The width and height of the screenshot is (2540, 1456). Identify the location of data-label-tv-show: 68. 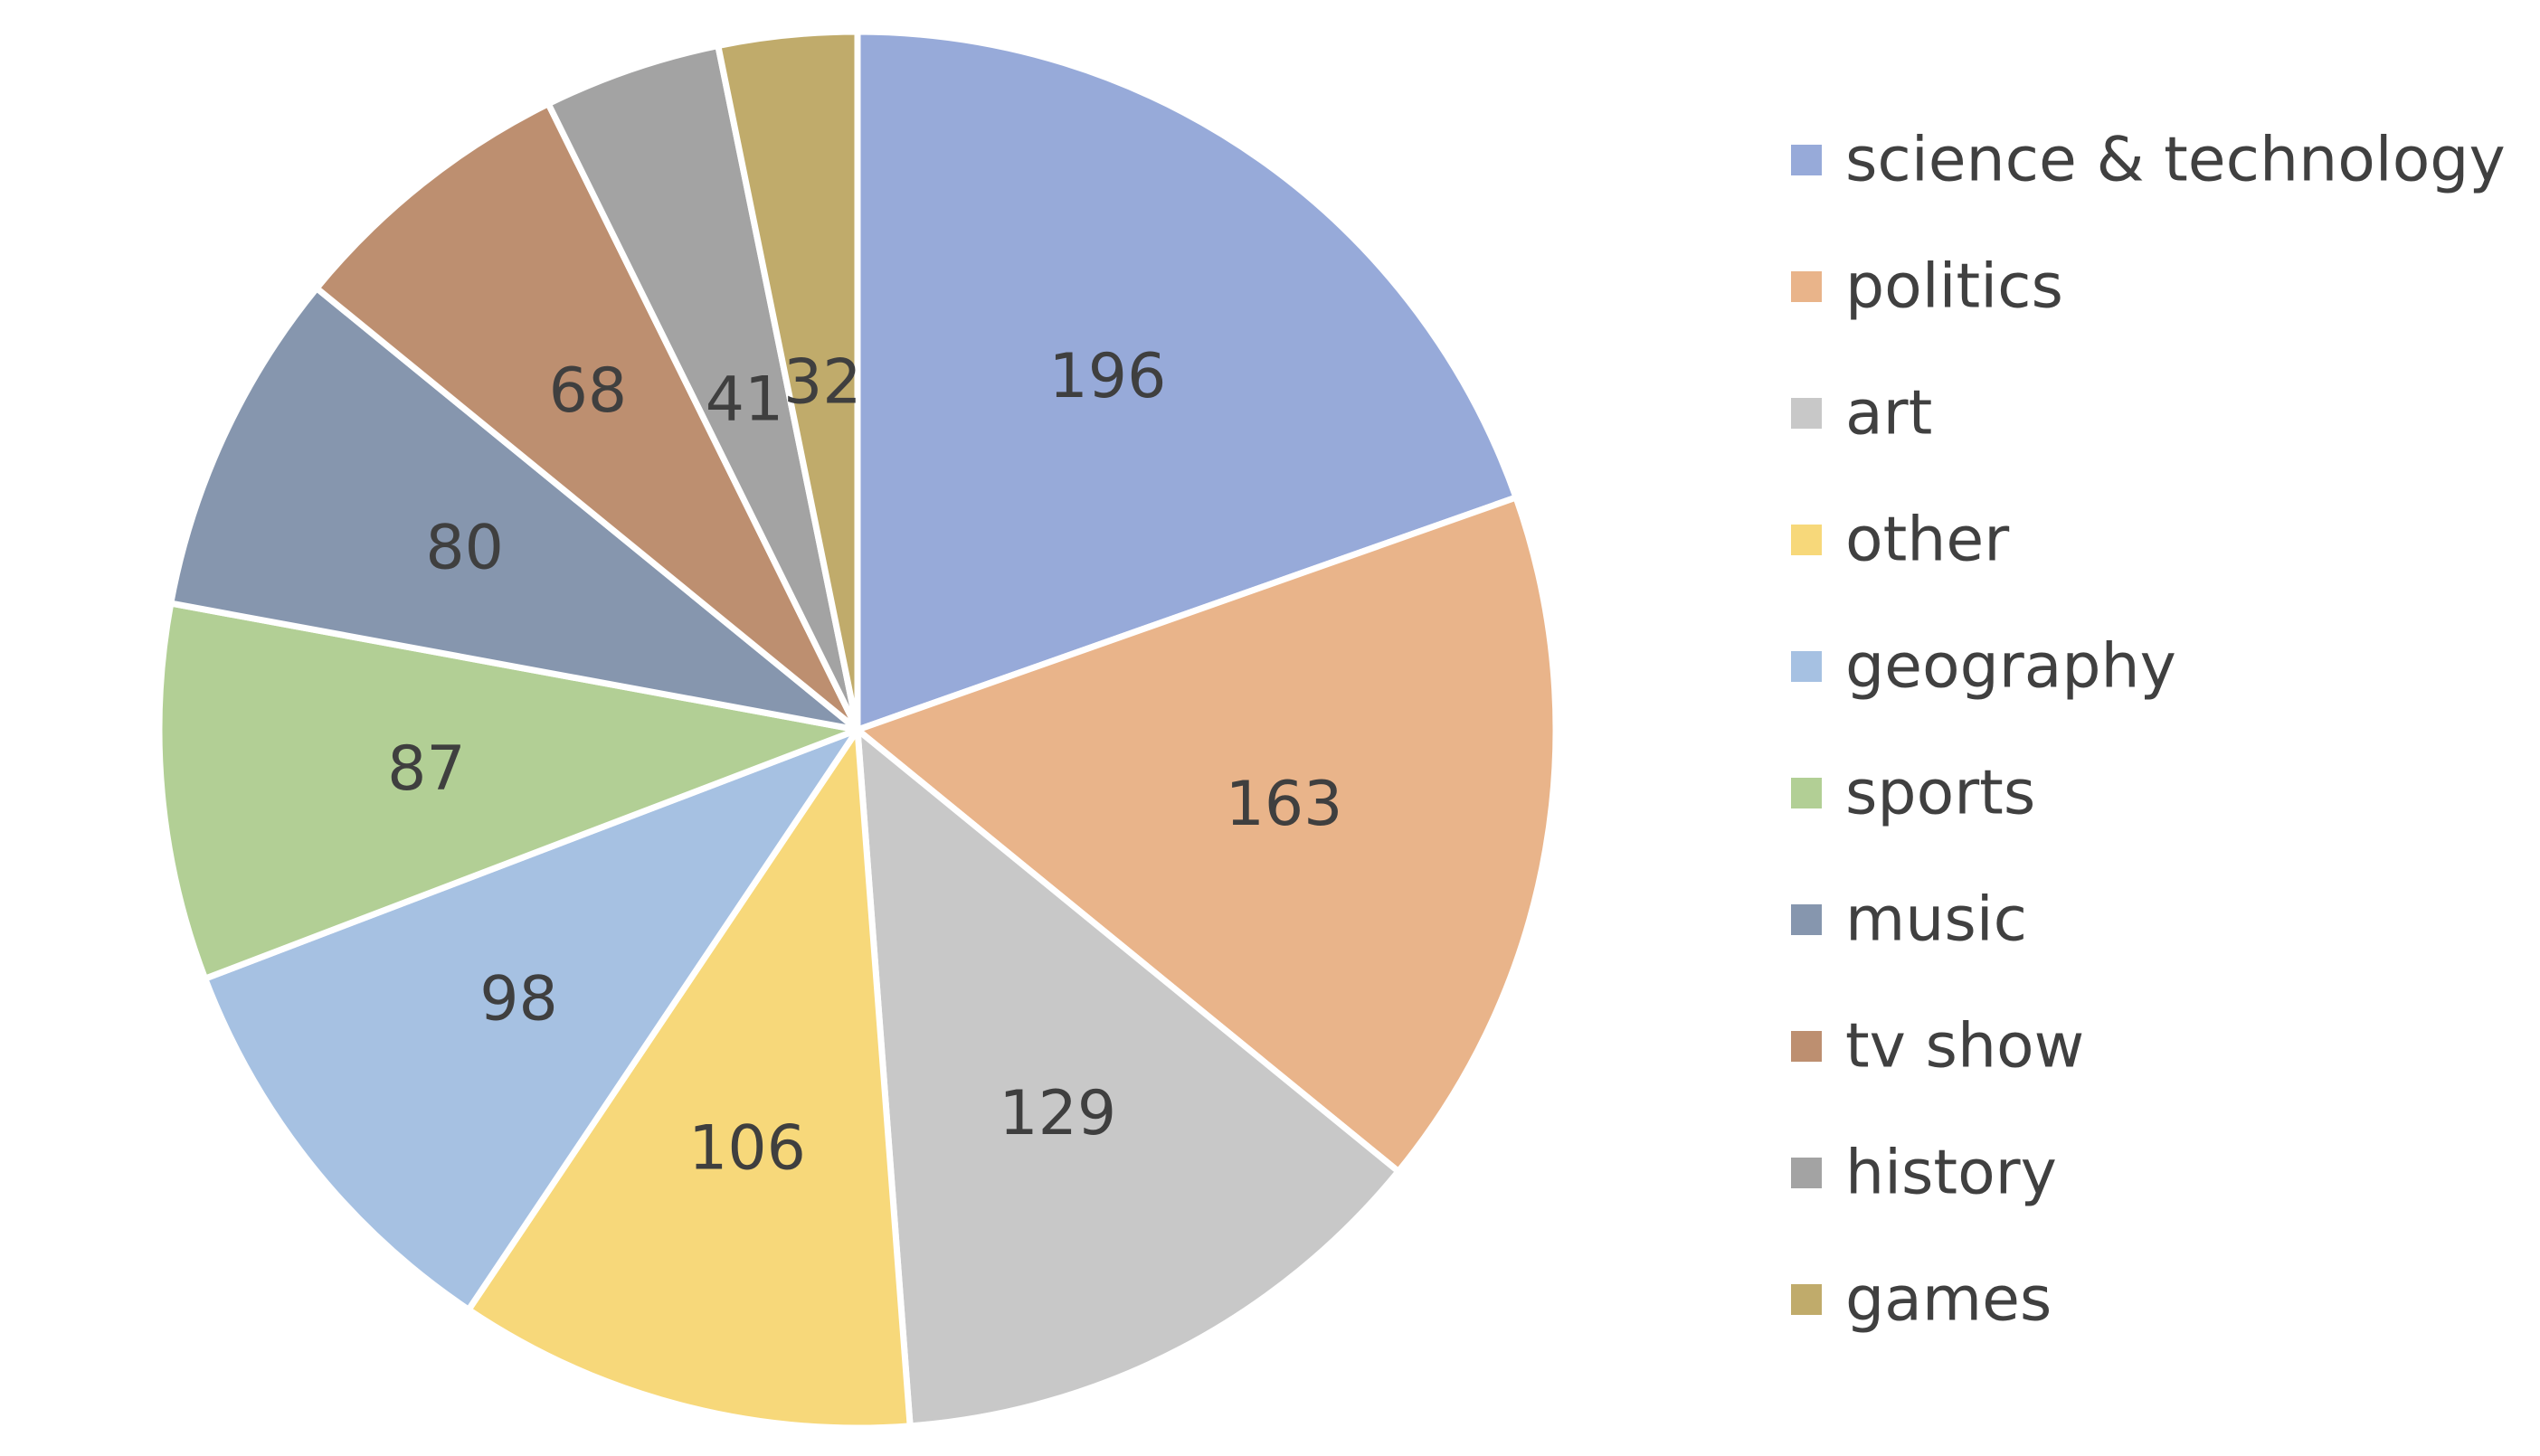
(588, 391).